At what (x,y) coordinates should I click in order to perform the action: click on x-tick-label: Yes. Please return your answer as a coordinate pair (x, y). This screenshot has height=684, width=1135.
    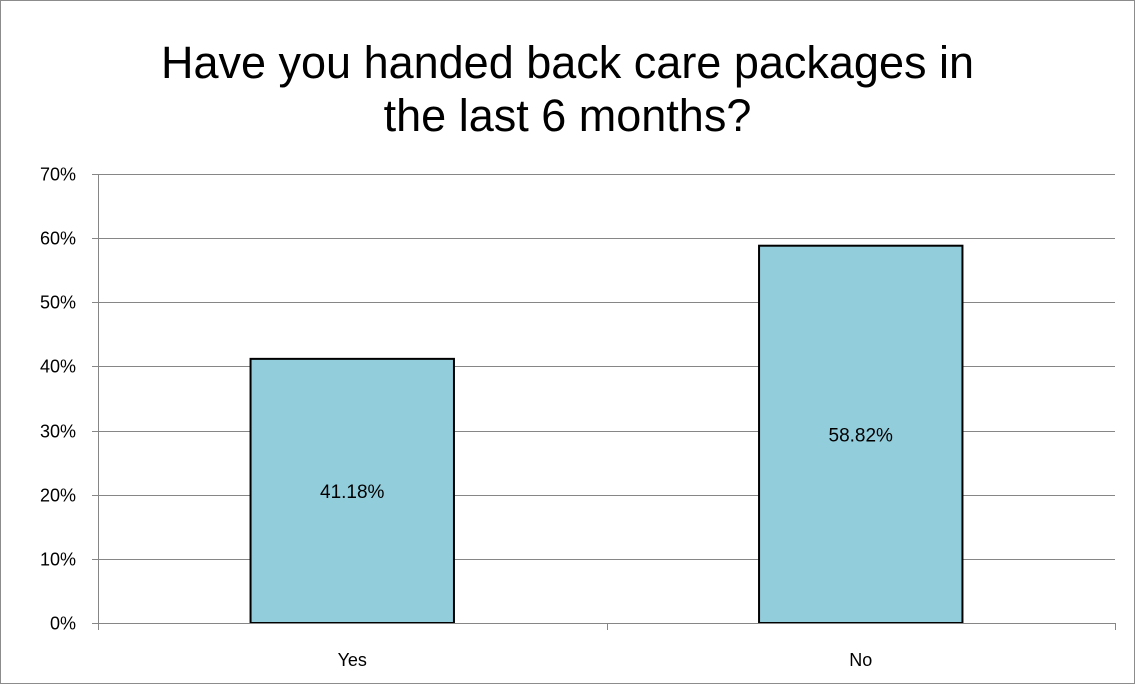
    Looking at the image, I should click on (352, 660).